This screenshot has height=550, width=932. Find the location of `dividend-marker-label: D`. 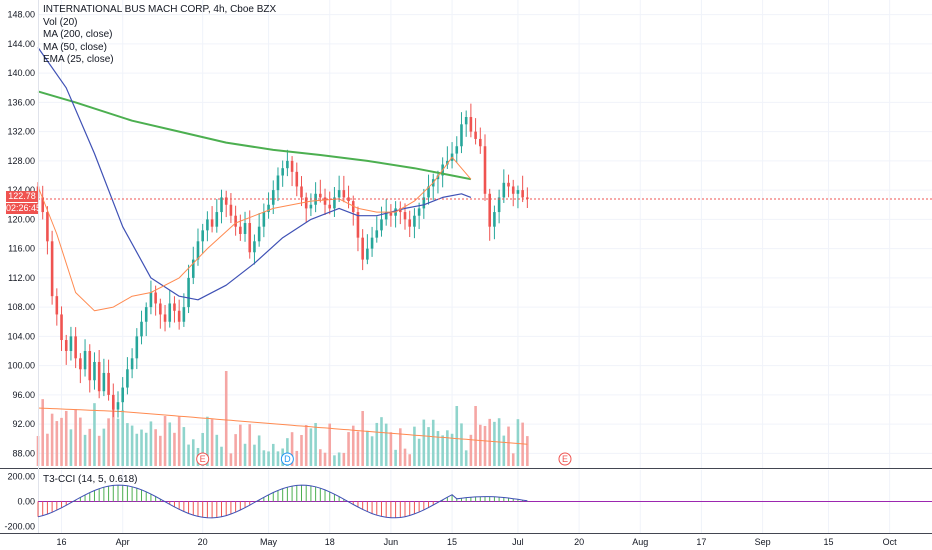

dividend-marker-label: D is located at coordinates (287, 459).